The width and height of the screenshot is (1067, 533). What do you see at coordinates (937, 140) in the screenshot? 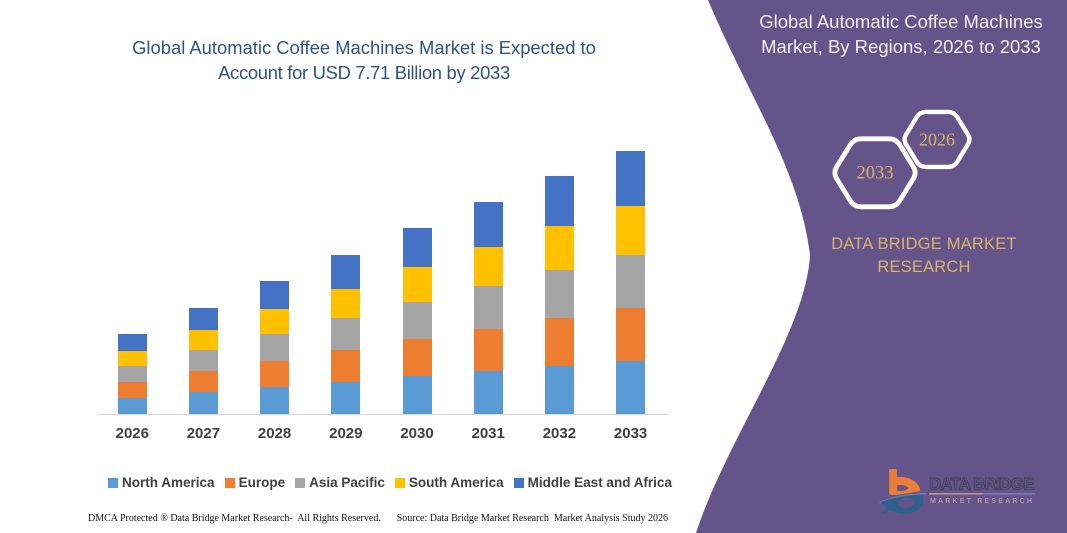
I see `svg-text: 2026` at bounding box center [937, 140].